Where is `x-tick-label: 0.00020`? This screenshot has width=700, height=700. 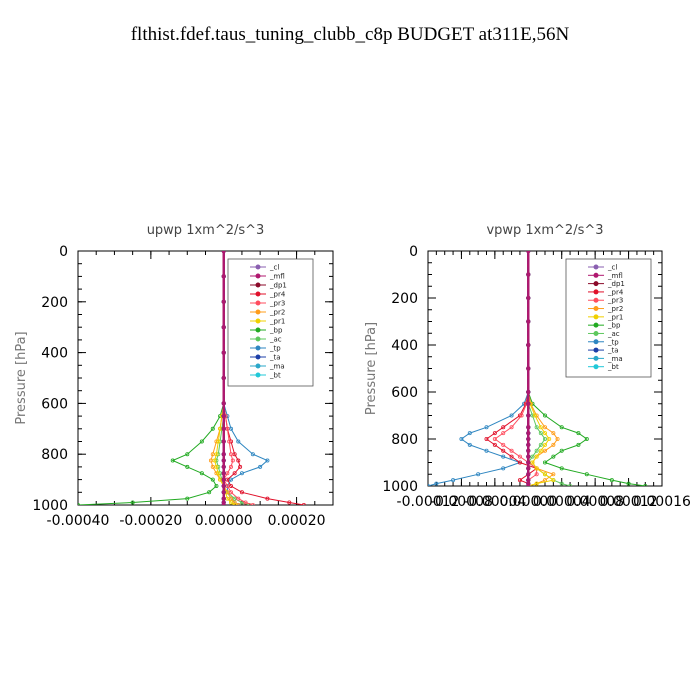 x-tick-label: 0.00020 is located at coordinates (297, 521).